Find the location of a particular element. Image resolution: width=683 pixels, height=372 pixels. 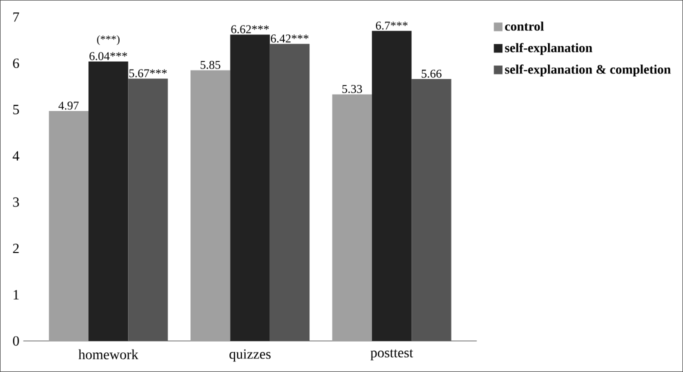

data-label: 6.7*** is located at coordinates (392, 26).